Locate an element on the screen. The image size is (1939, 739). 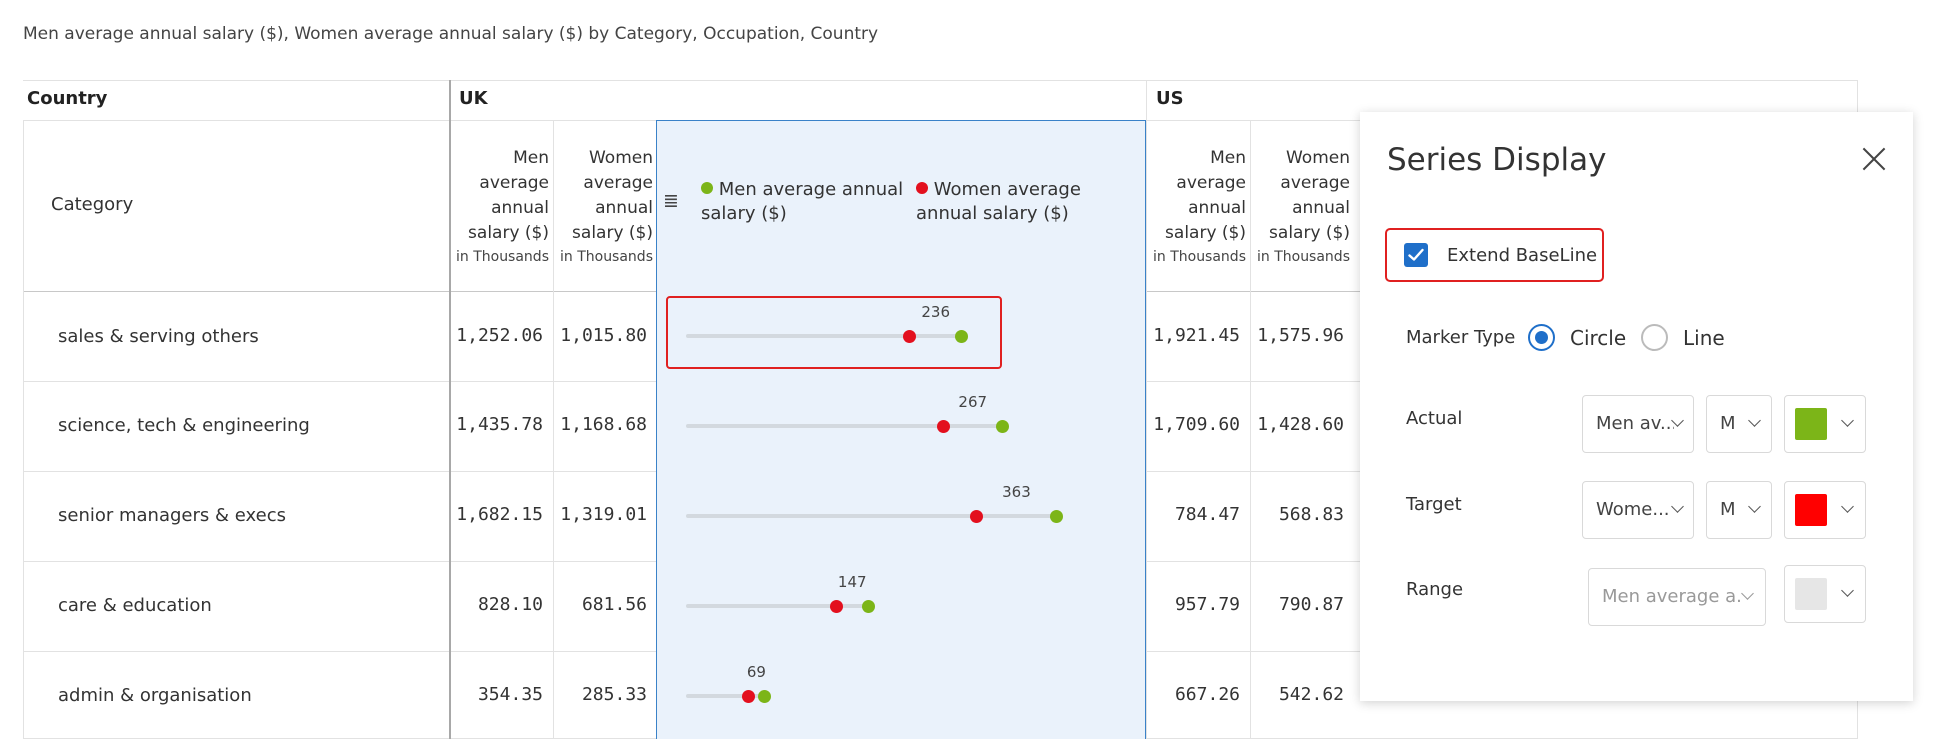
target-color-swatch is located at coordinates (1811, 510).